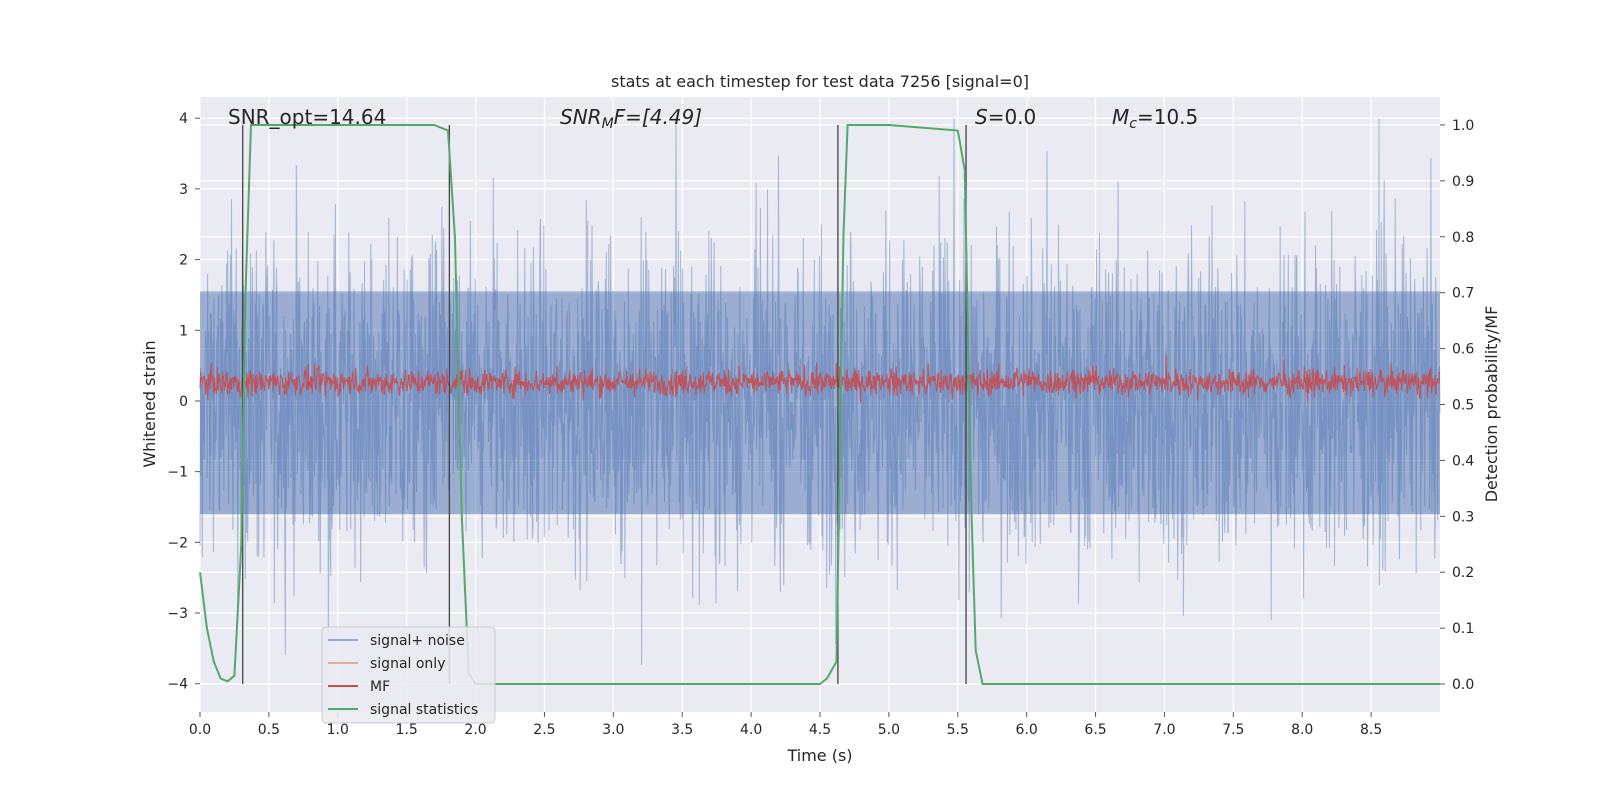  What do you see at coordinates (1167, 117) in the screenshot?
I see `annotation-mc-value: =10.5` at bounding box center [1167, 117].